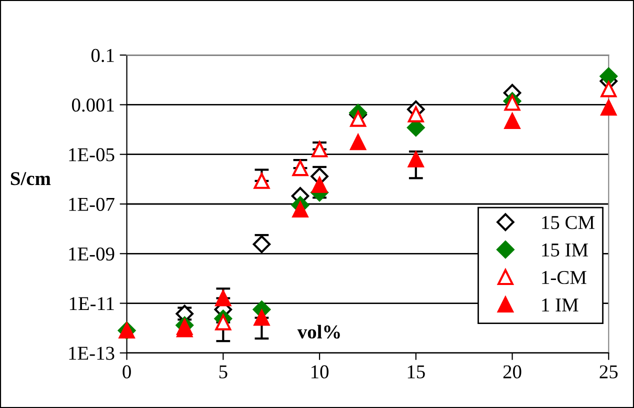  What do you see at coordinates (93, 105) in the screenshot?
I see `y-tick-label: 0.001` at bounding box center [93, 105].